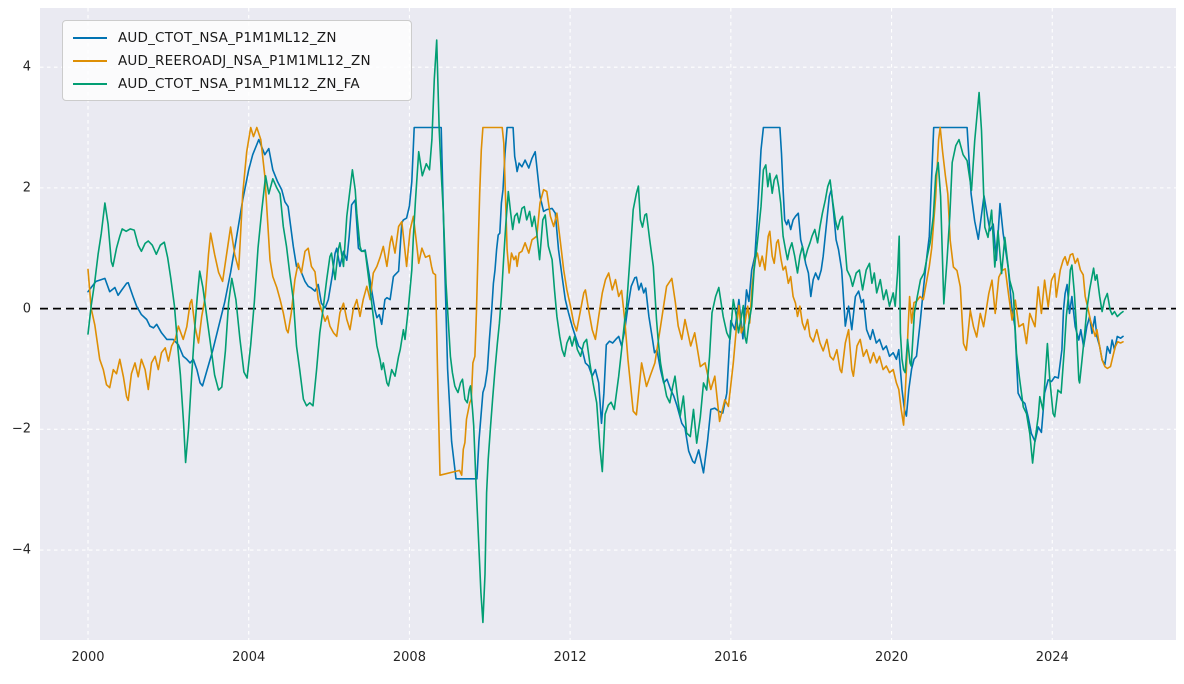 The height and width of the screenshot is (684, 1184). What do you see at coordinates (227, 37) in the screenshot?
I see `legend-item-label: AUD_CTOT_NSA_P1M1ML12_ZN` at bounding box center [227, 37].